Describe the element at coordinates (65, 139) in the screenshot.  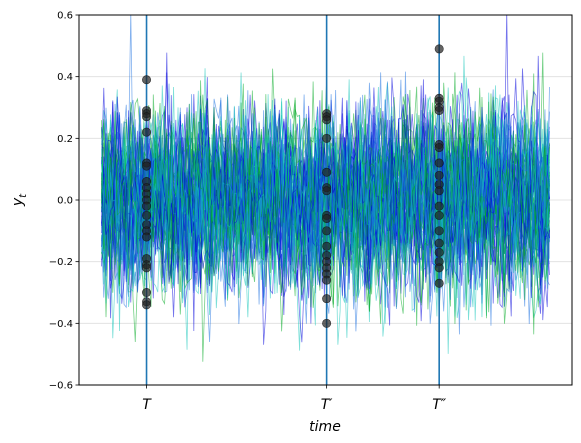
I see `y-tick-label: 0.2` at that location.